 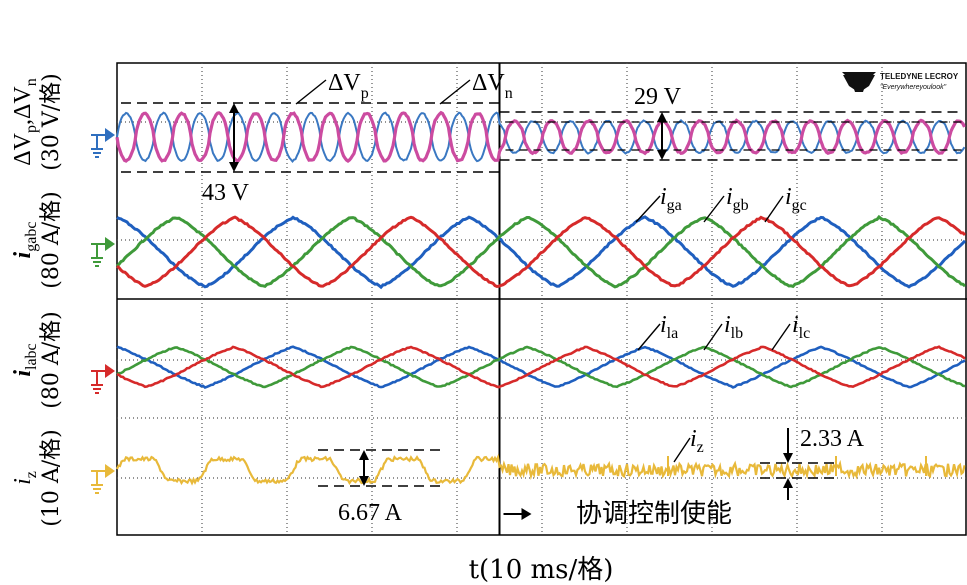 I want to click on label-ilc: ilc, so click(x=801, y=327).